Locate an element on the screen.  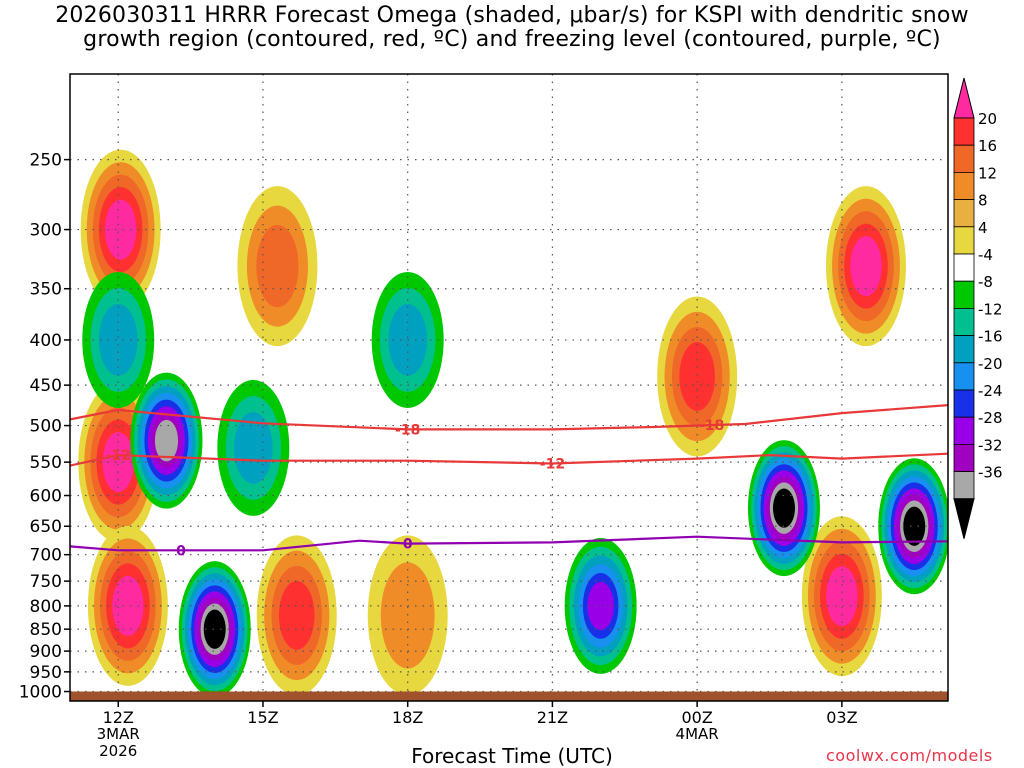
colorbar-label: 12 is located at coordinates (987, 173).